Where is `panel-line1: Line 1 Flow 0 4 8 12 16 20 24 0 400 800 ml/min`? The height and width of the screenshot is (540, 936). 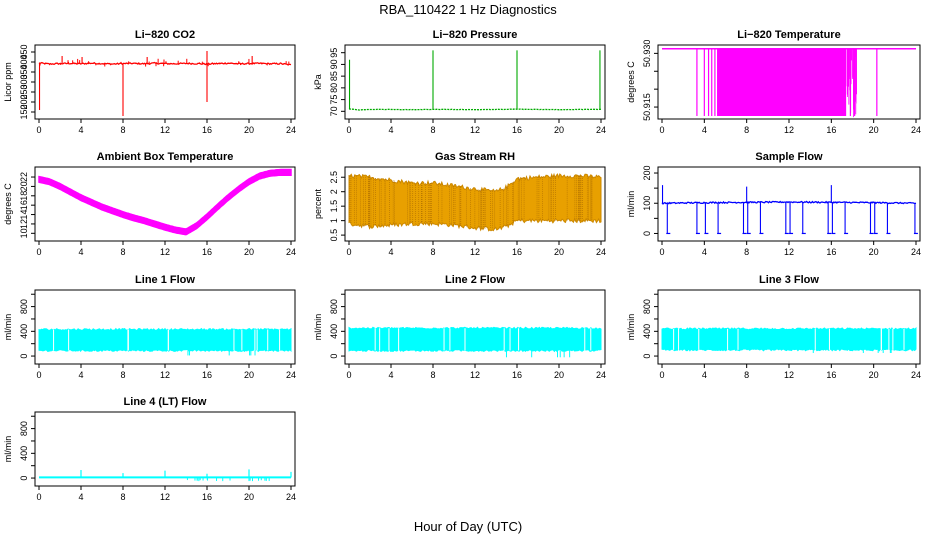 panel-line1: Line 1 Flow 0 4 8 12 16 20 24 0 400 800 ml/min is located at coordinates (149, 327).